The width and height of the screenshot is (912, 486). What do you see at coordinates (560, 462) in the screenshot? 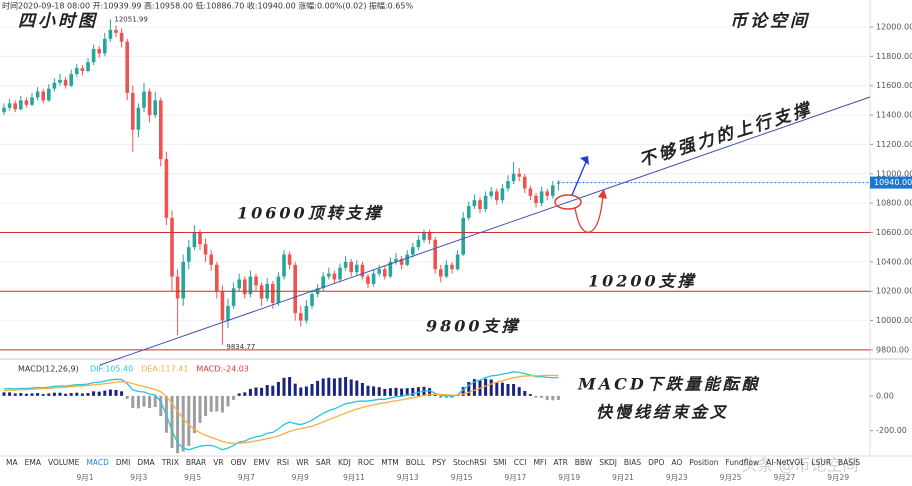
I see `indicator-tab: ATR` at bounding box center [560, 462].